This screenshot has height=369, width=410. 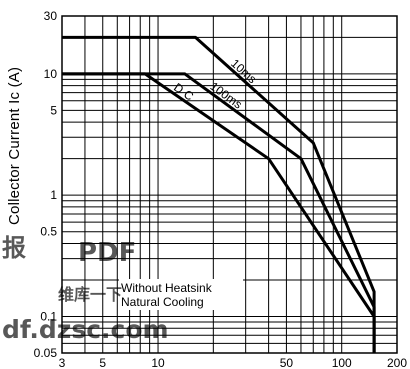 I want to click on x-tick-label: 3, so click(x=62, y=362).